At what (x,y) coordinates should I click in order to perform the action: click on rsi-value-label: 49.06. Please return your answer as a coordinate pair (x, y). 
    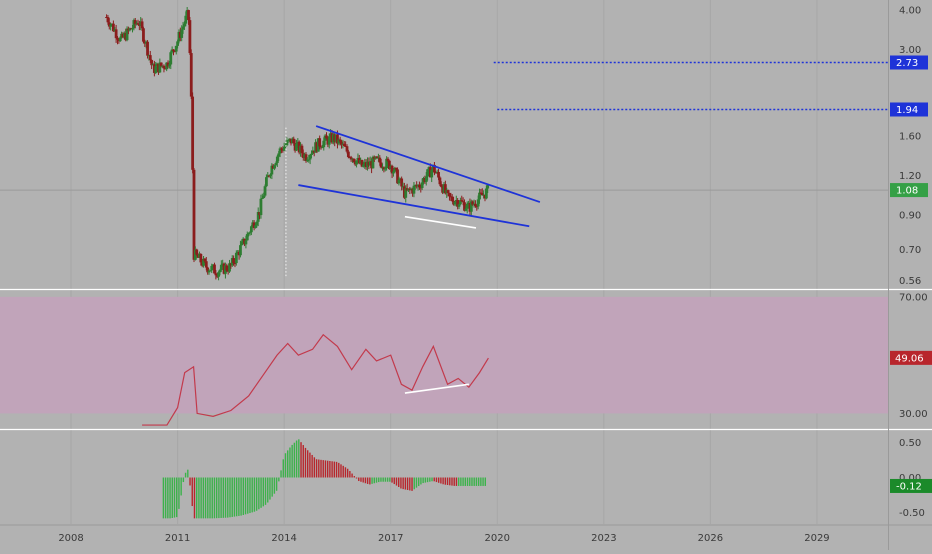
    Looking at the image, I should click on (909, 358).